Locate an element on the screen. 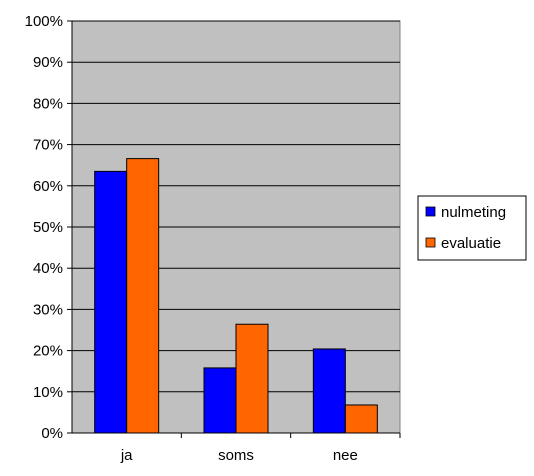 The image size is (534, 476). legend: nulmeting evaluatie is located at coordinates (472, 228).